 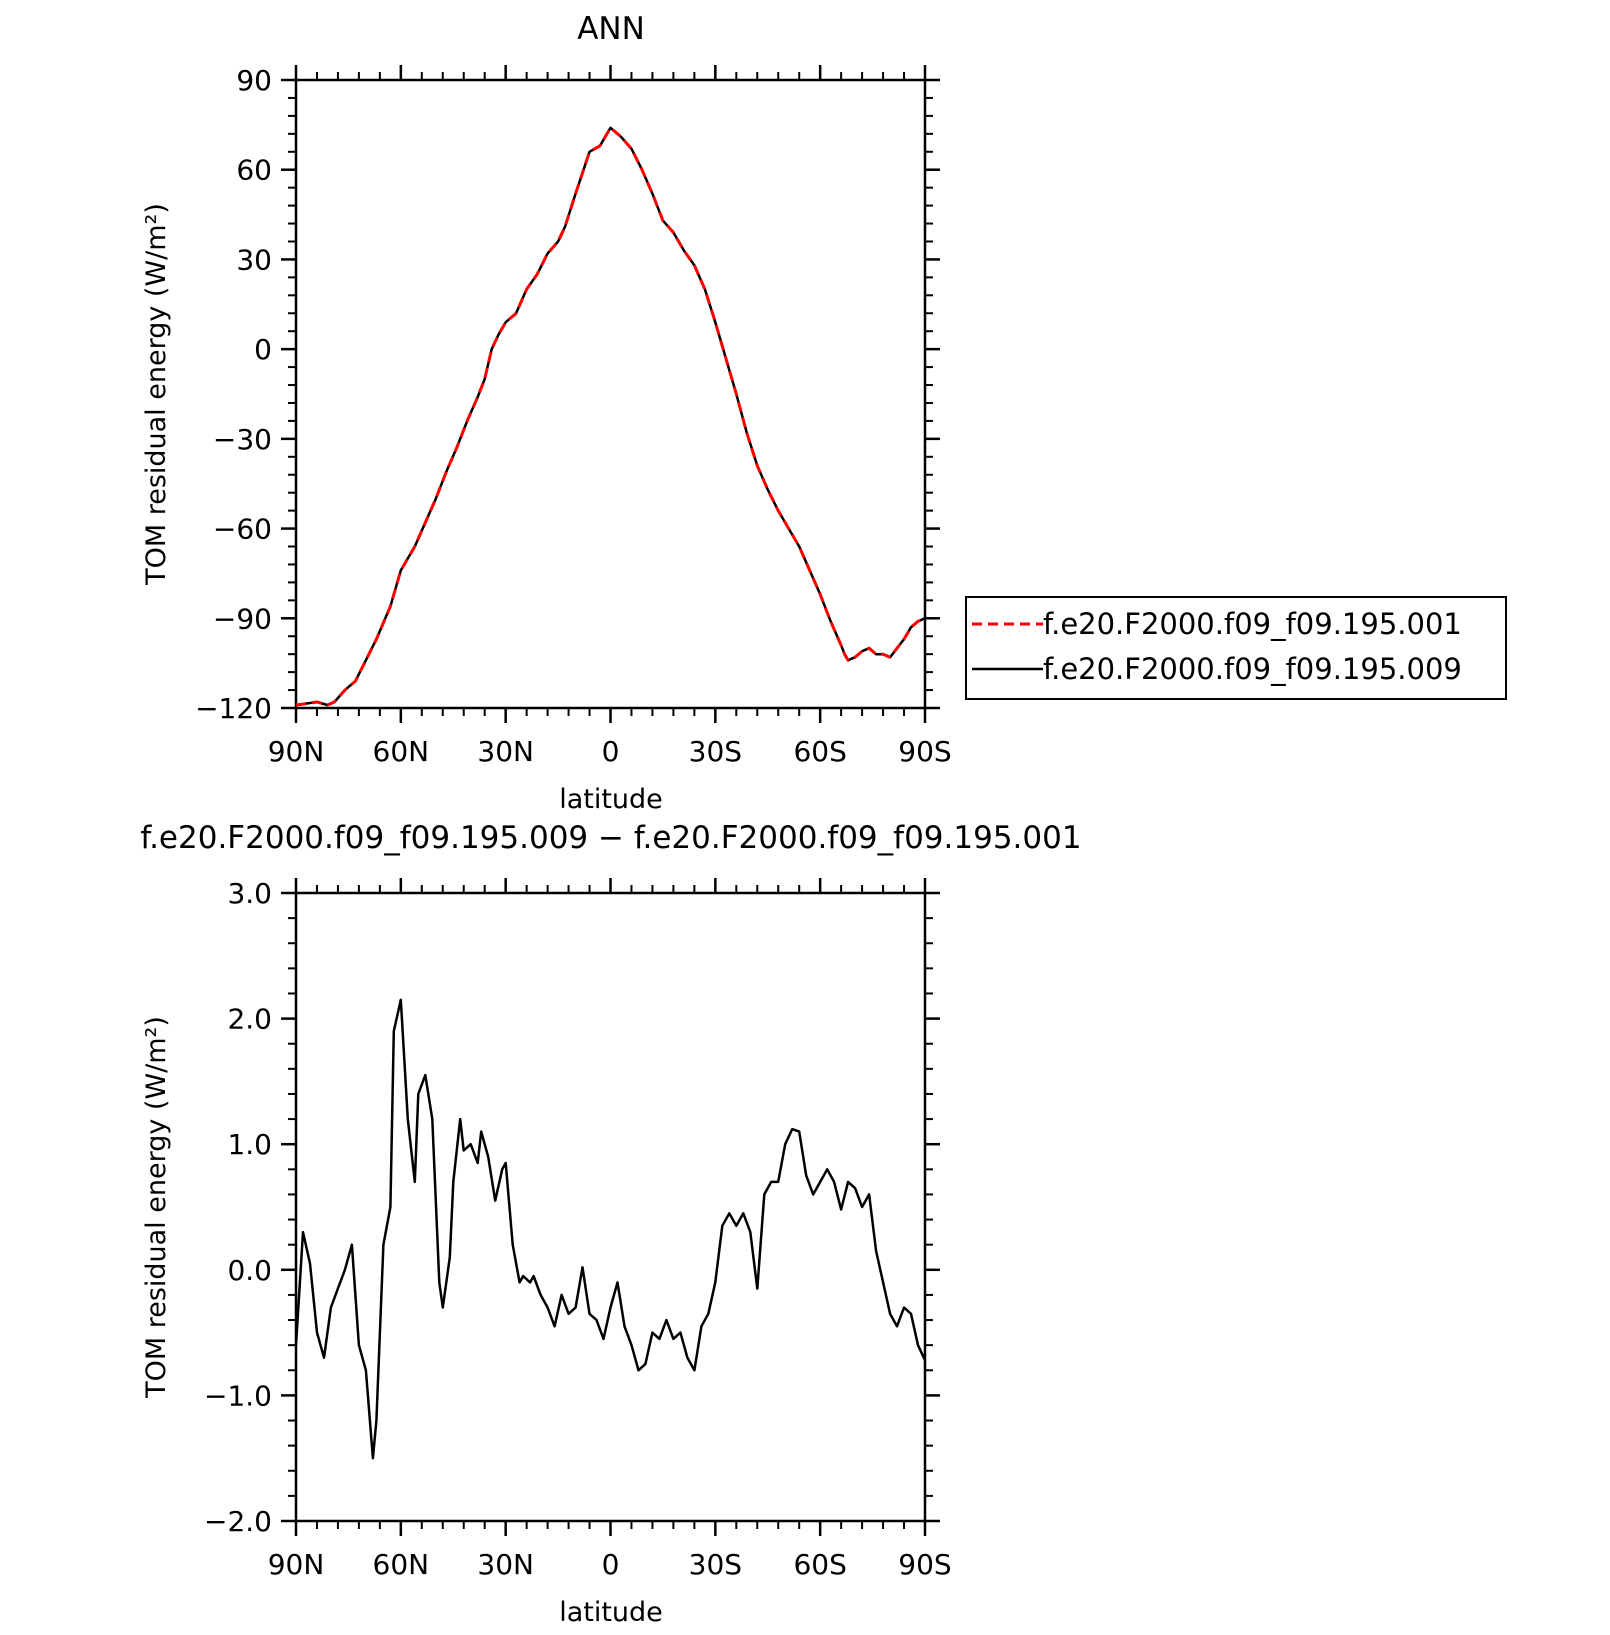 I want to click on bottom-x-tick-label: 30N, so click(x=505, y=1564).